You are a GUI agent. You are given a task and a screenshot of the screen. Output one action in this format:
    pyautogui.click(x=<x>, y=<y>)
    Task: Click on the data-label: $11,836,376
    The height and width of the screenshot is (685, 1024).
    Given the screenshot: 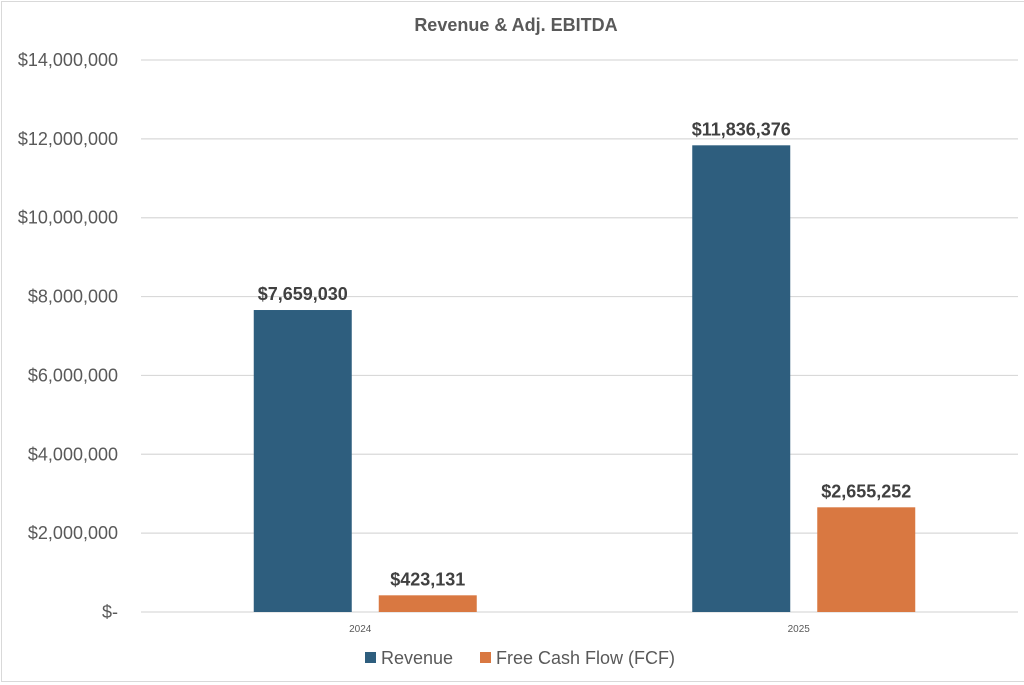 What is the action you would take?
    pyautogui.click(x=741, y=129)
    